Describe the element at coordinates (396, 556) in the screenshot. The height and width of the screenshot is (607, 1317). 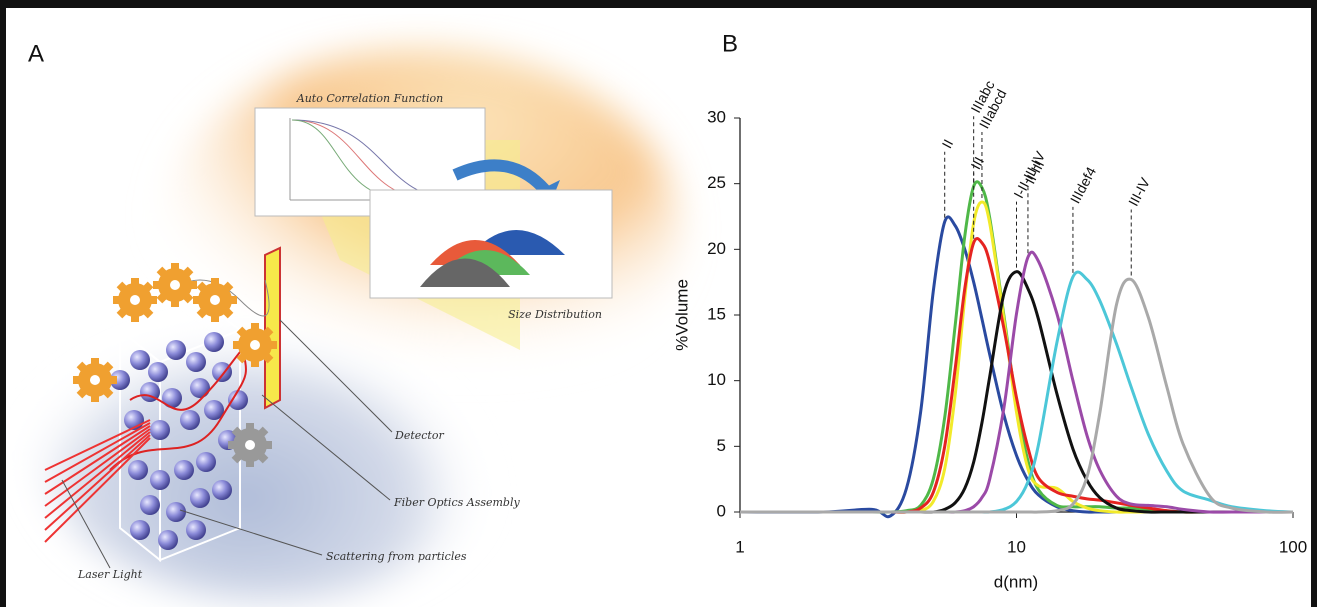
I see `ill-label: Scattering from particles` at that location.